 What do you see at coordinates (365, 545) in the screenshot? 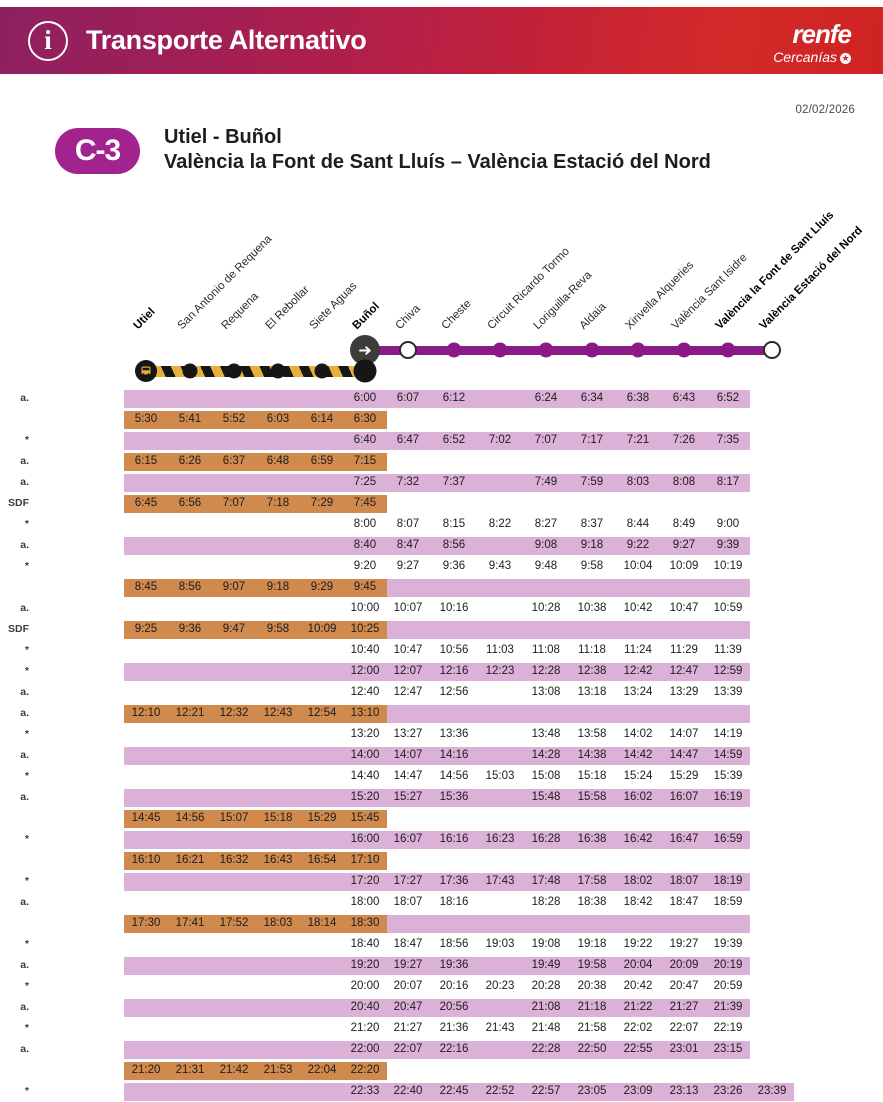
I see `time-cell: 8:40` at bounding box center [365, 545].